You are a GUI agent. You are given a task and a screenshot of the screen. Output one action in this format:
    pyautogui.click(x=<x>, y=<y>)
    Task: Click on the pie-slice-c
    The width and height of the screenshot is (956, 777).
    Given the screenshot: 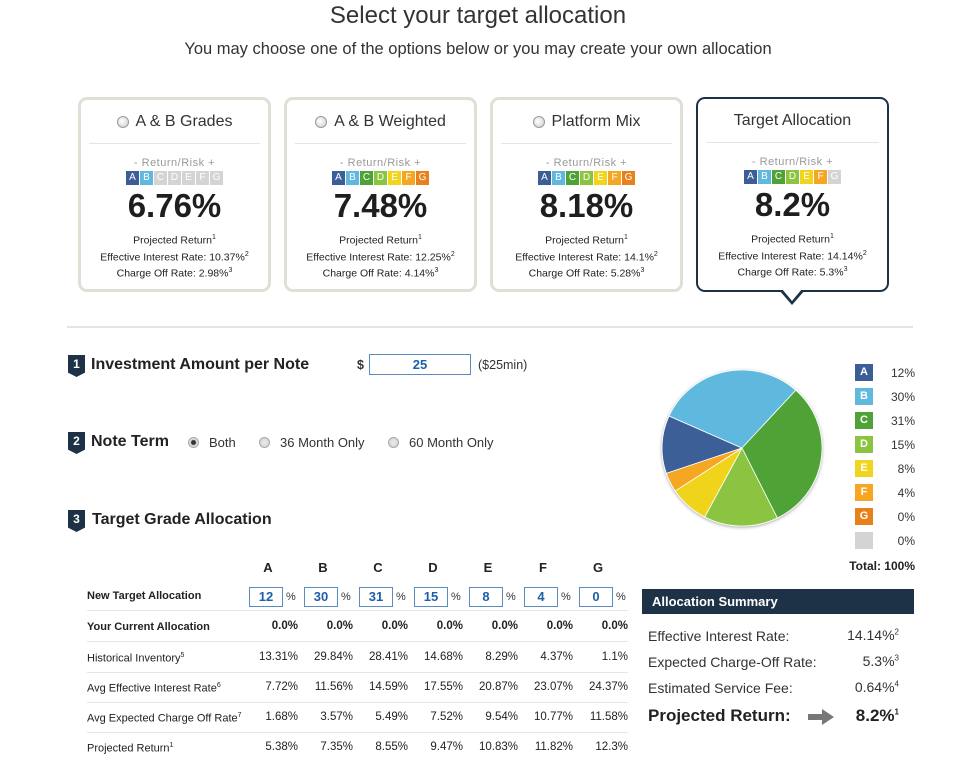 What is the action you would take?
    pyautogui.click(x=782, y=454)
    